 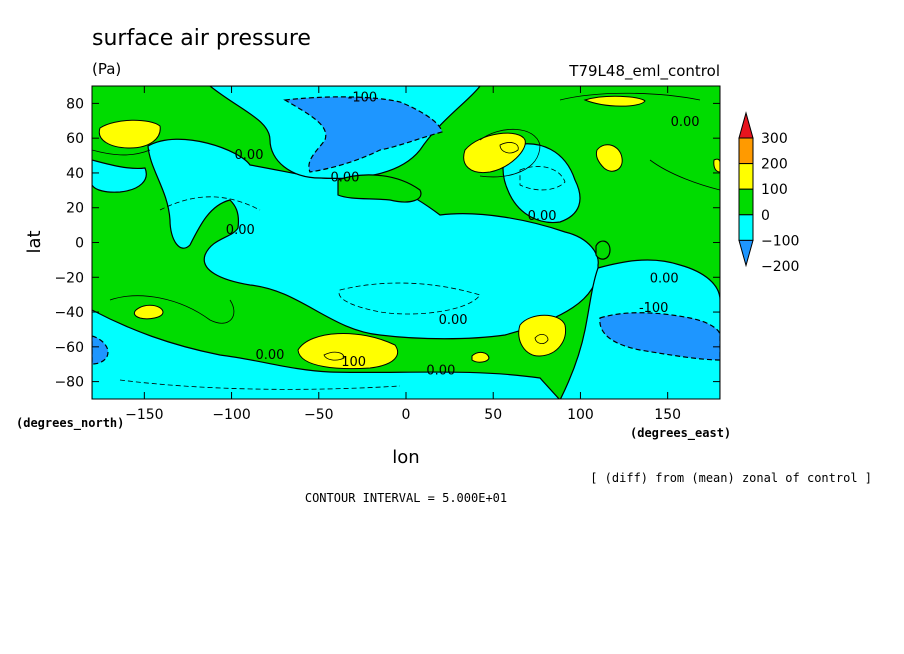 What do you see at coordinates (353, 362) in the screenshot?
I see `contour-label: 100` at bounding box center [353, 362].